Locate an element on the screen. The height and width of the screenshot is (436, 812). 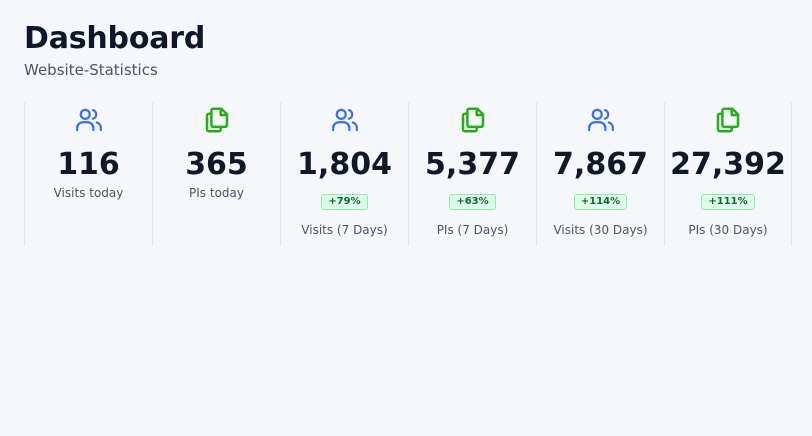
stat-visits-today: 116 Visits today is located at coordinates (88, 174).